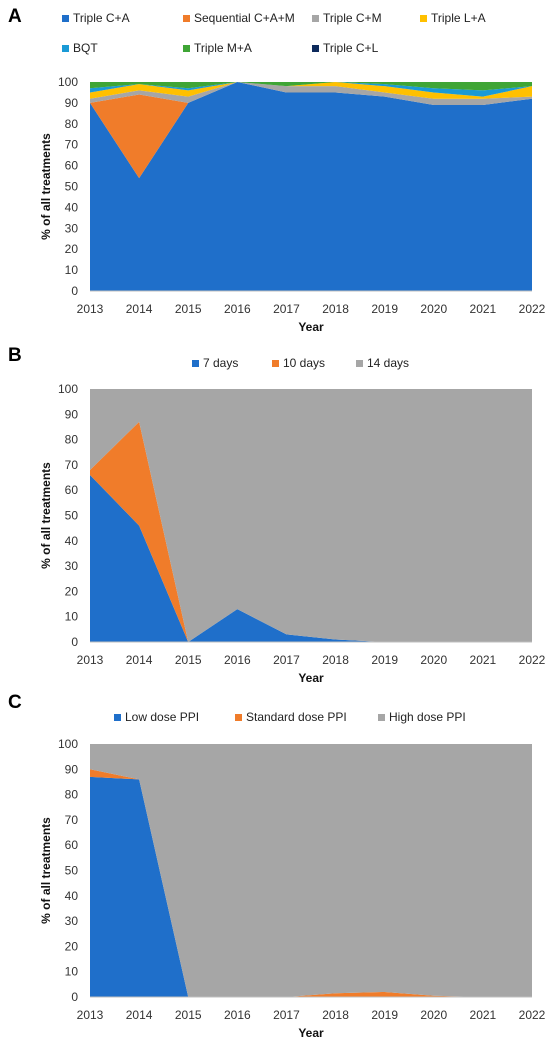 The height and width of the screenshot is (1046, 550). Describe the element at coordinates (15, 16) in the screenshot. I see `panel-letter: A` at that location.